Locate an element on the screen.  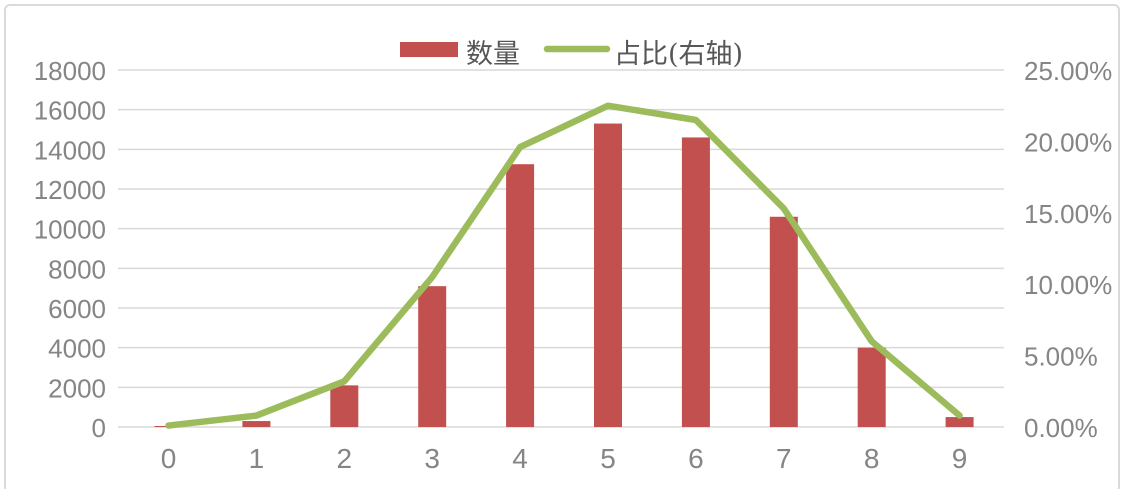
left-axis-tick-label: 16000 is located at coordinates (70, 111).